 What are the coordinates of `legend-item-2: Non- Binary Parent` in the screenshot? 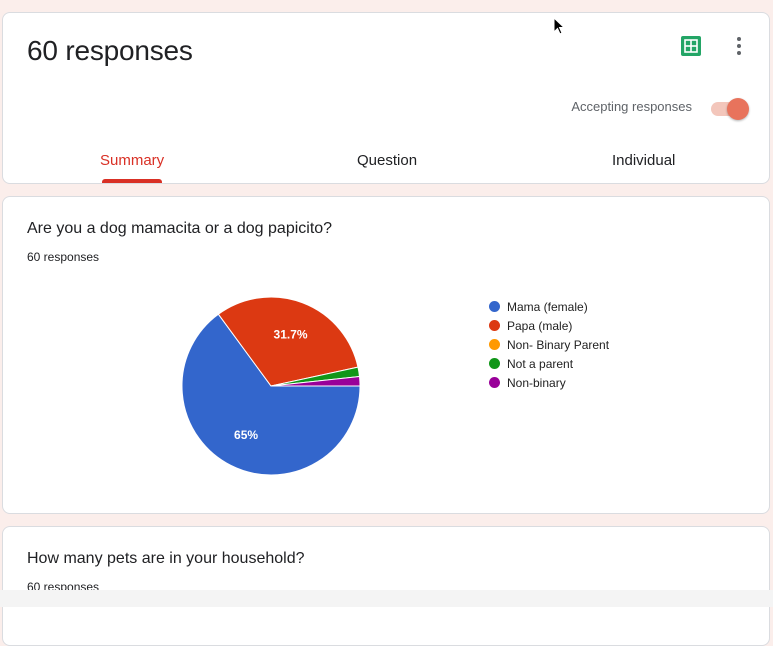 It's located at (549, 344).